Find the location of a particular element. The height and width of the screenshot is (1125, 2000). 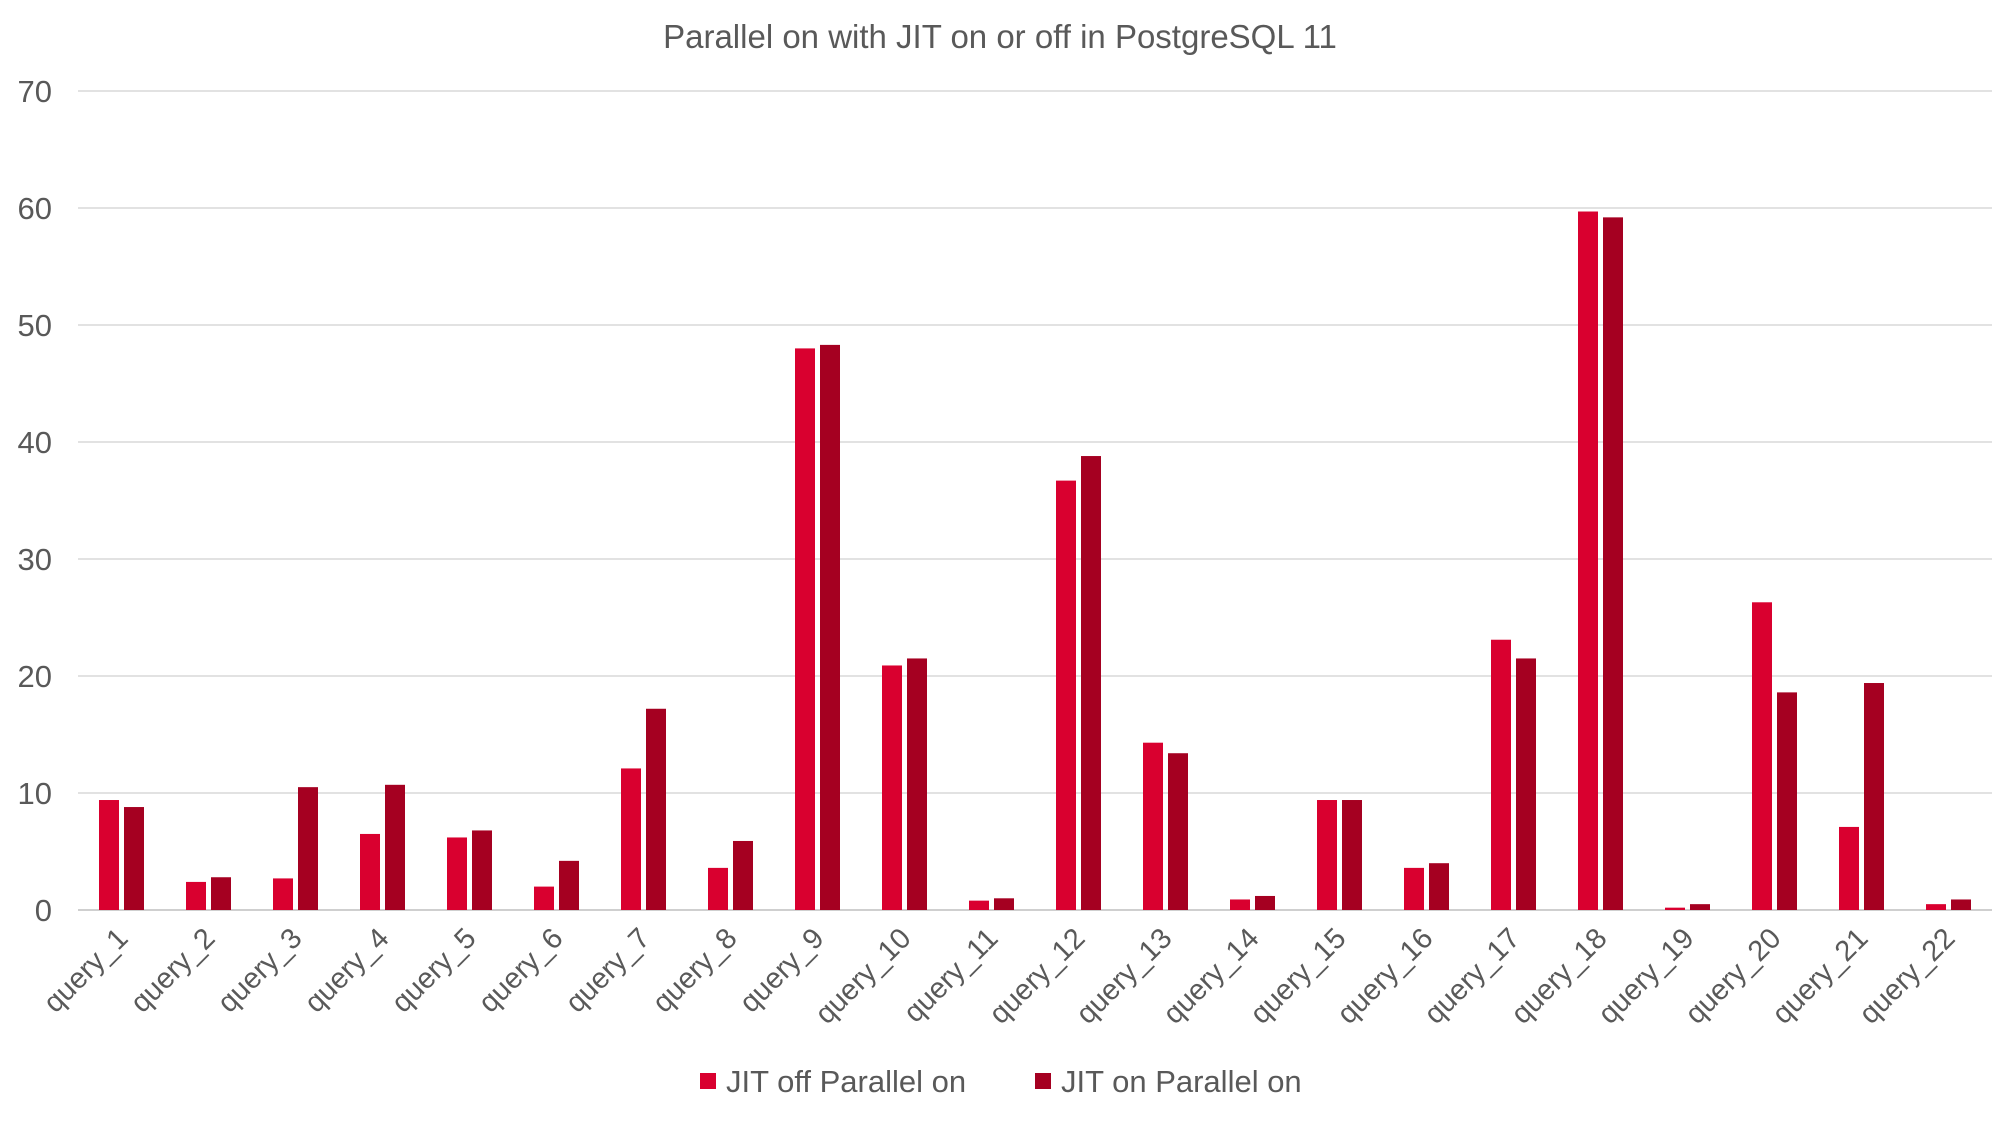

legend-label: JIT off Parallel on is located at coordinates (846, 1081).